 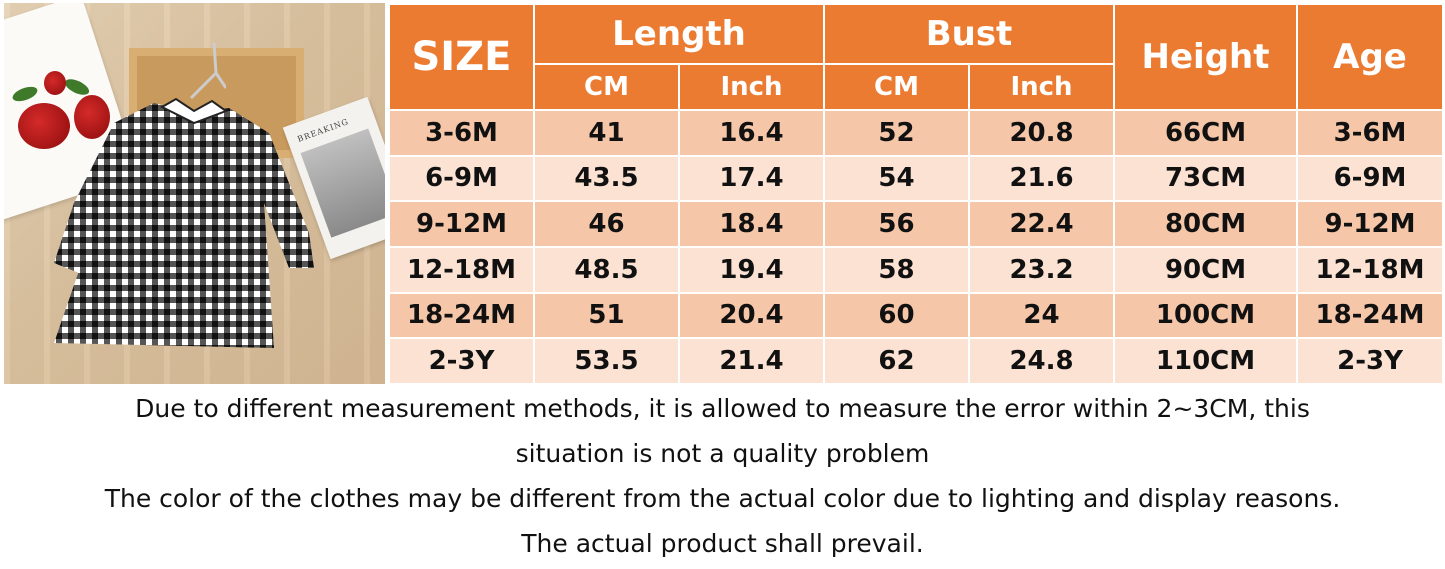 What do you see at coordinates (461, 269) in the screenshot?
I see `cell-size: 12-18M` at bounding box center [461, 269].